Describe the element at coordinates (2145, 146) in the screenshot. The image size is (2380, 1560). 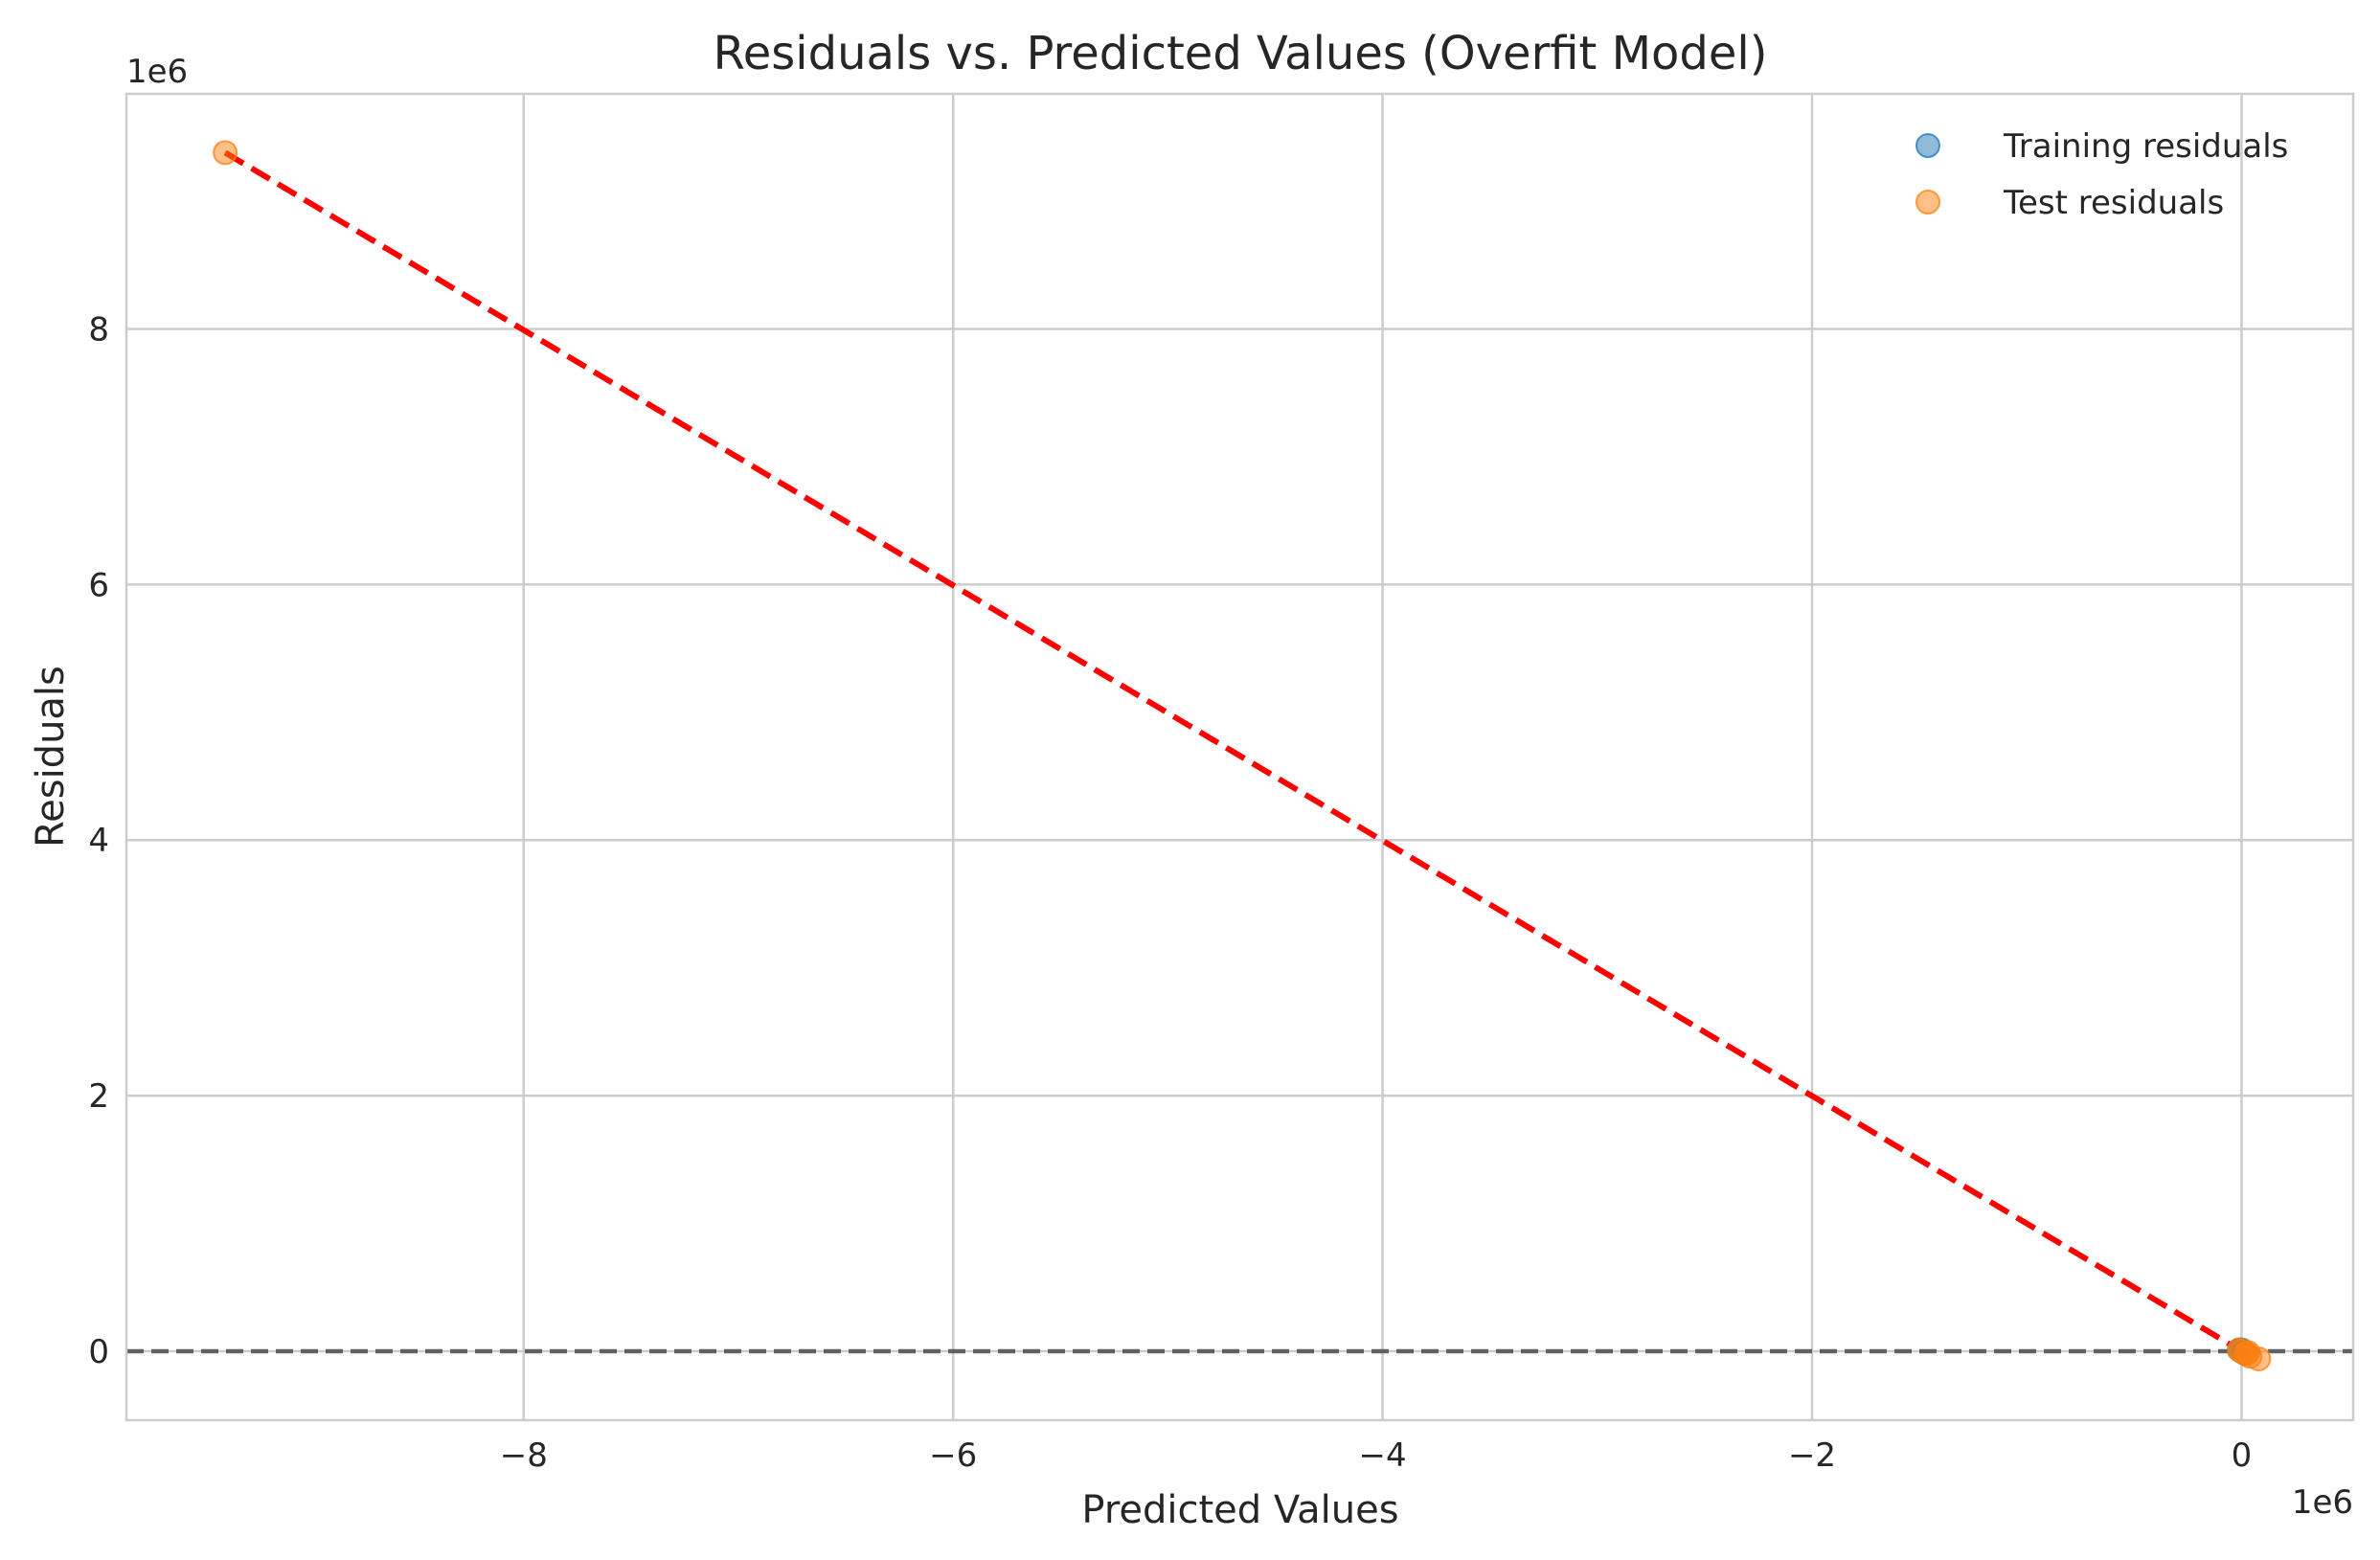
I see `legend-label-training: Training residuals` at that location.